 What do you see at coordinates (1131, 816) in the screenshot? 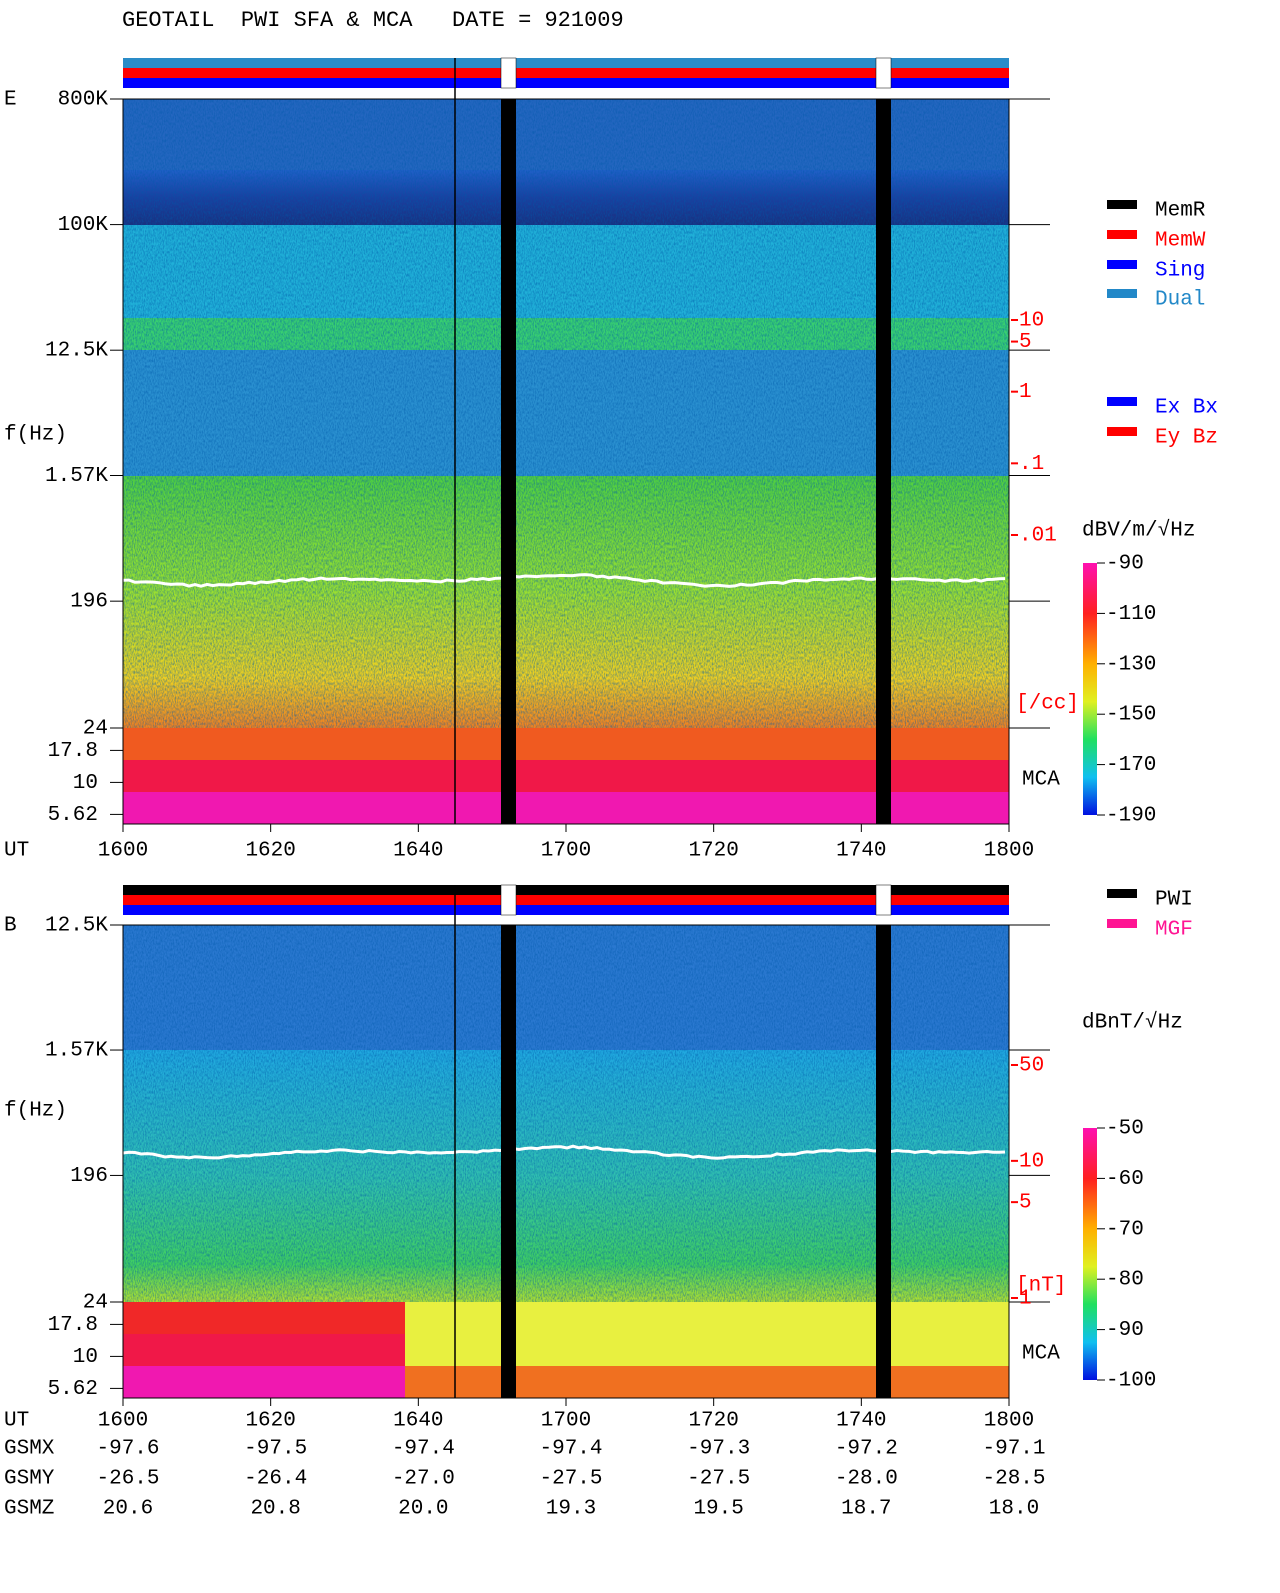
I see `colorbar-tick-label: -190` at bounding box center [1131, 816].